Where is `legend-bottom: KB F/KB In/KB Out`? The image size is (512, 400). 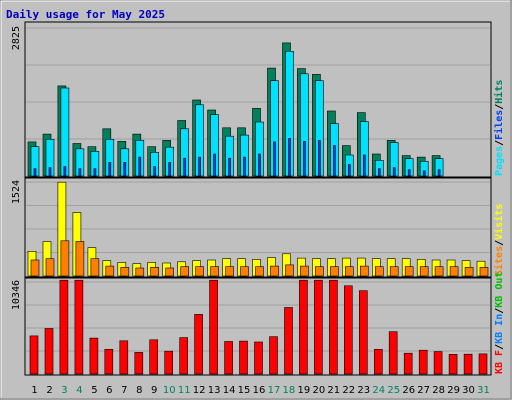
legend-bottom: KB F/KB In/KB Out is located at coordinates (499, 323).